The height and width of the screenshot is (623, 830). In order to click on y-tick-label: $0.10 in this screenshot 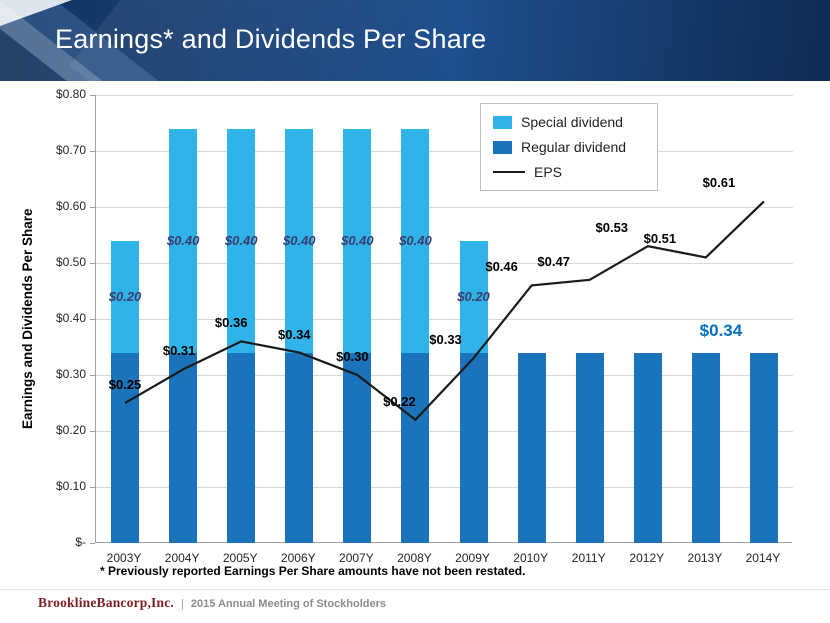, I will do `click(70, 486)`.